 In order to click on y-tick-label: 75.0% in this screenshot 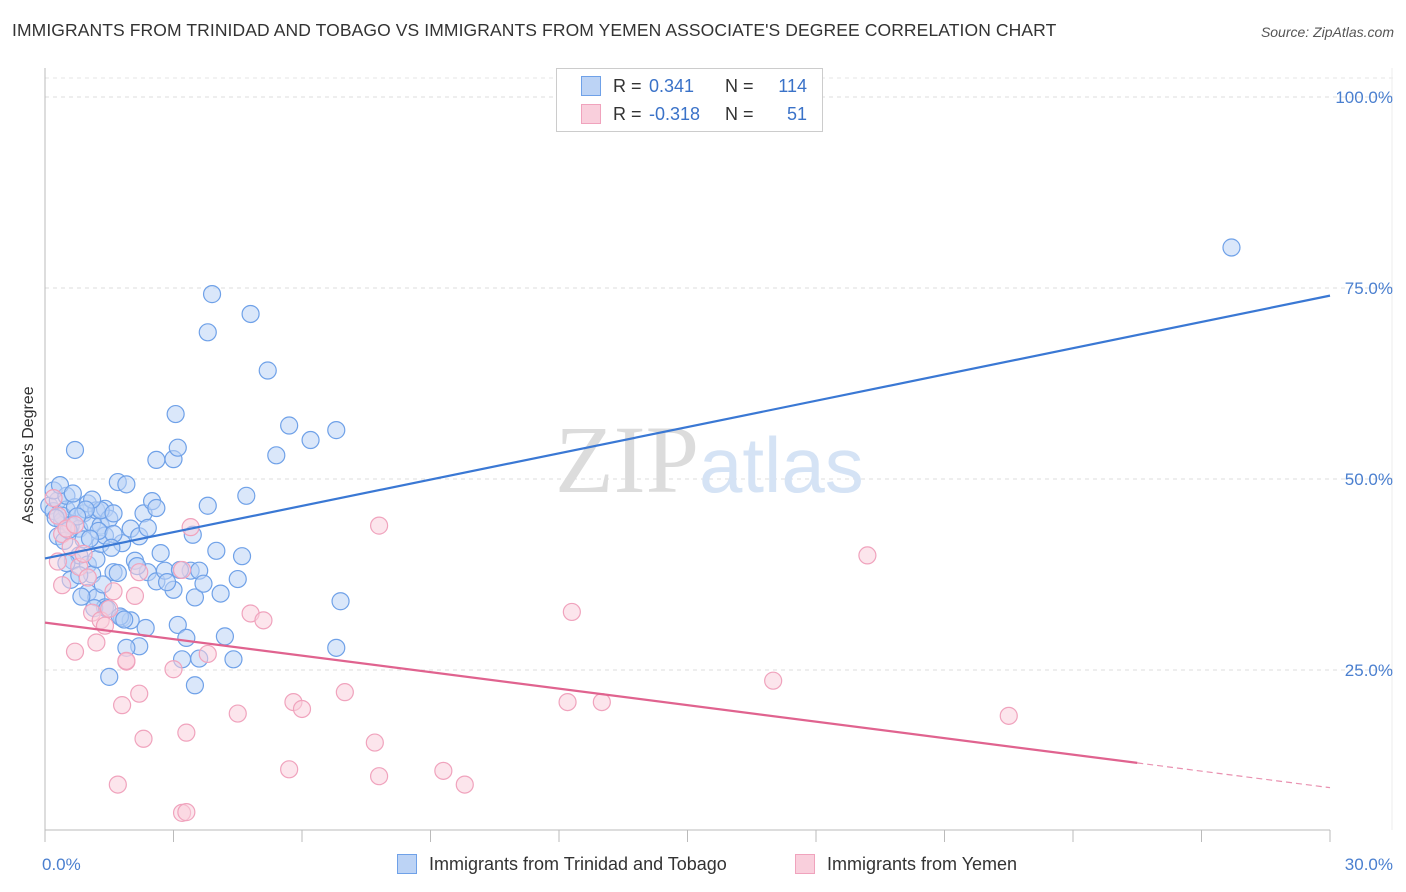, I will do `click(1369, 288)`.